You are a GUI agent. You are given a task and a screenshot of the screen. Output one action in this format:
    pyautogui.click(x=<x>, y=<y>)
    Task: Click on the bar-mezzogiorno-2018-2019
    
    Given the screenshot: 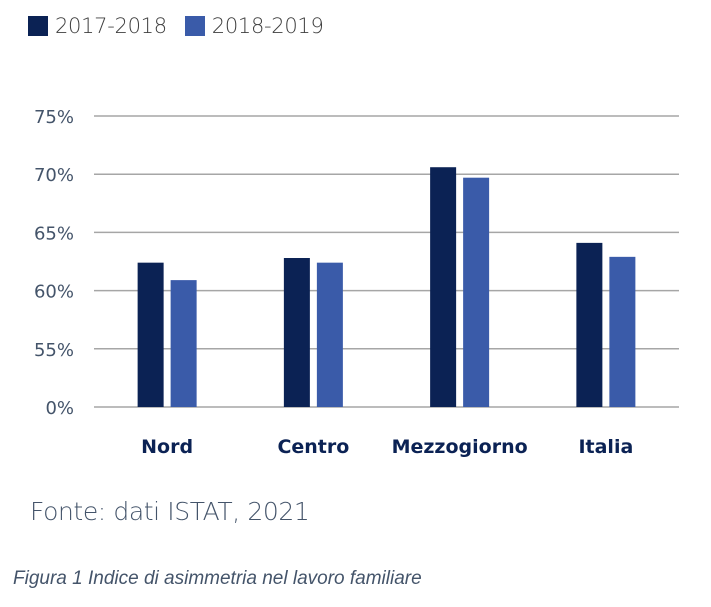 What is the action you would take?
    pyautogui.click(x=476, y=292)
    